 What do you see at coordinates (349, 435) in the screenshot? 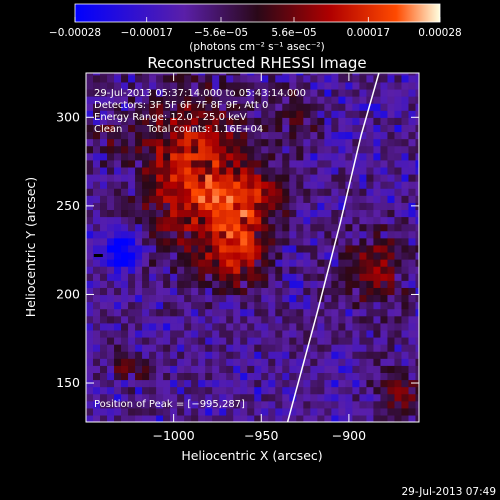
I see `x-tick-label: −900` at bounding box center [349, 435].